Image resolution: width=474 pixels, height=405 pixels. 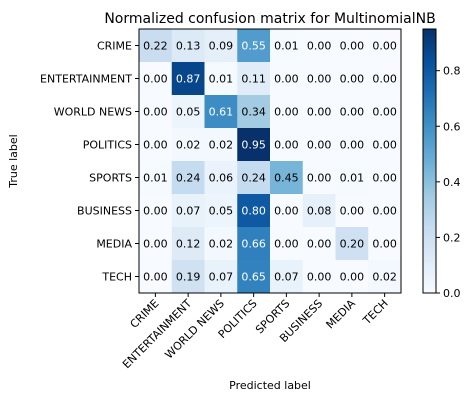 I want to click on cell-value-label: 0.05, so click(x=221, y=211).